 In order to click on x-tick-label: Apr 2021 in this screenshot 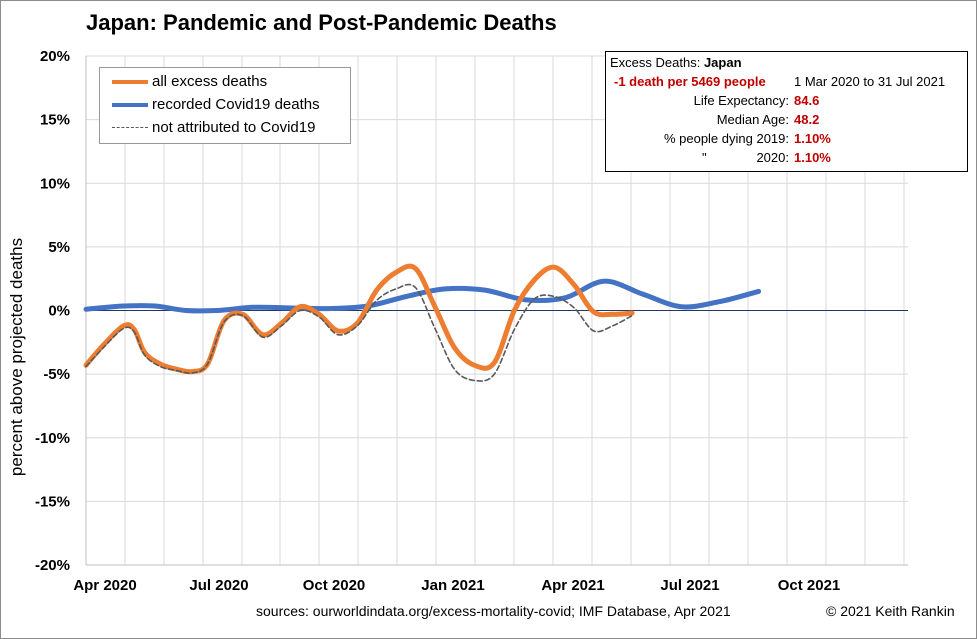, I will do `click(572, 585)`.